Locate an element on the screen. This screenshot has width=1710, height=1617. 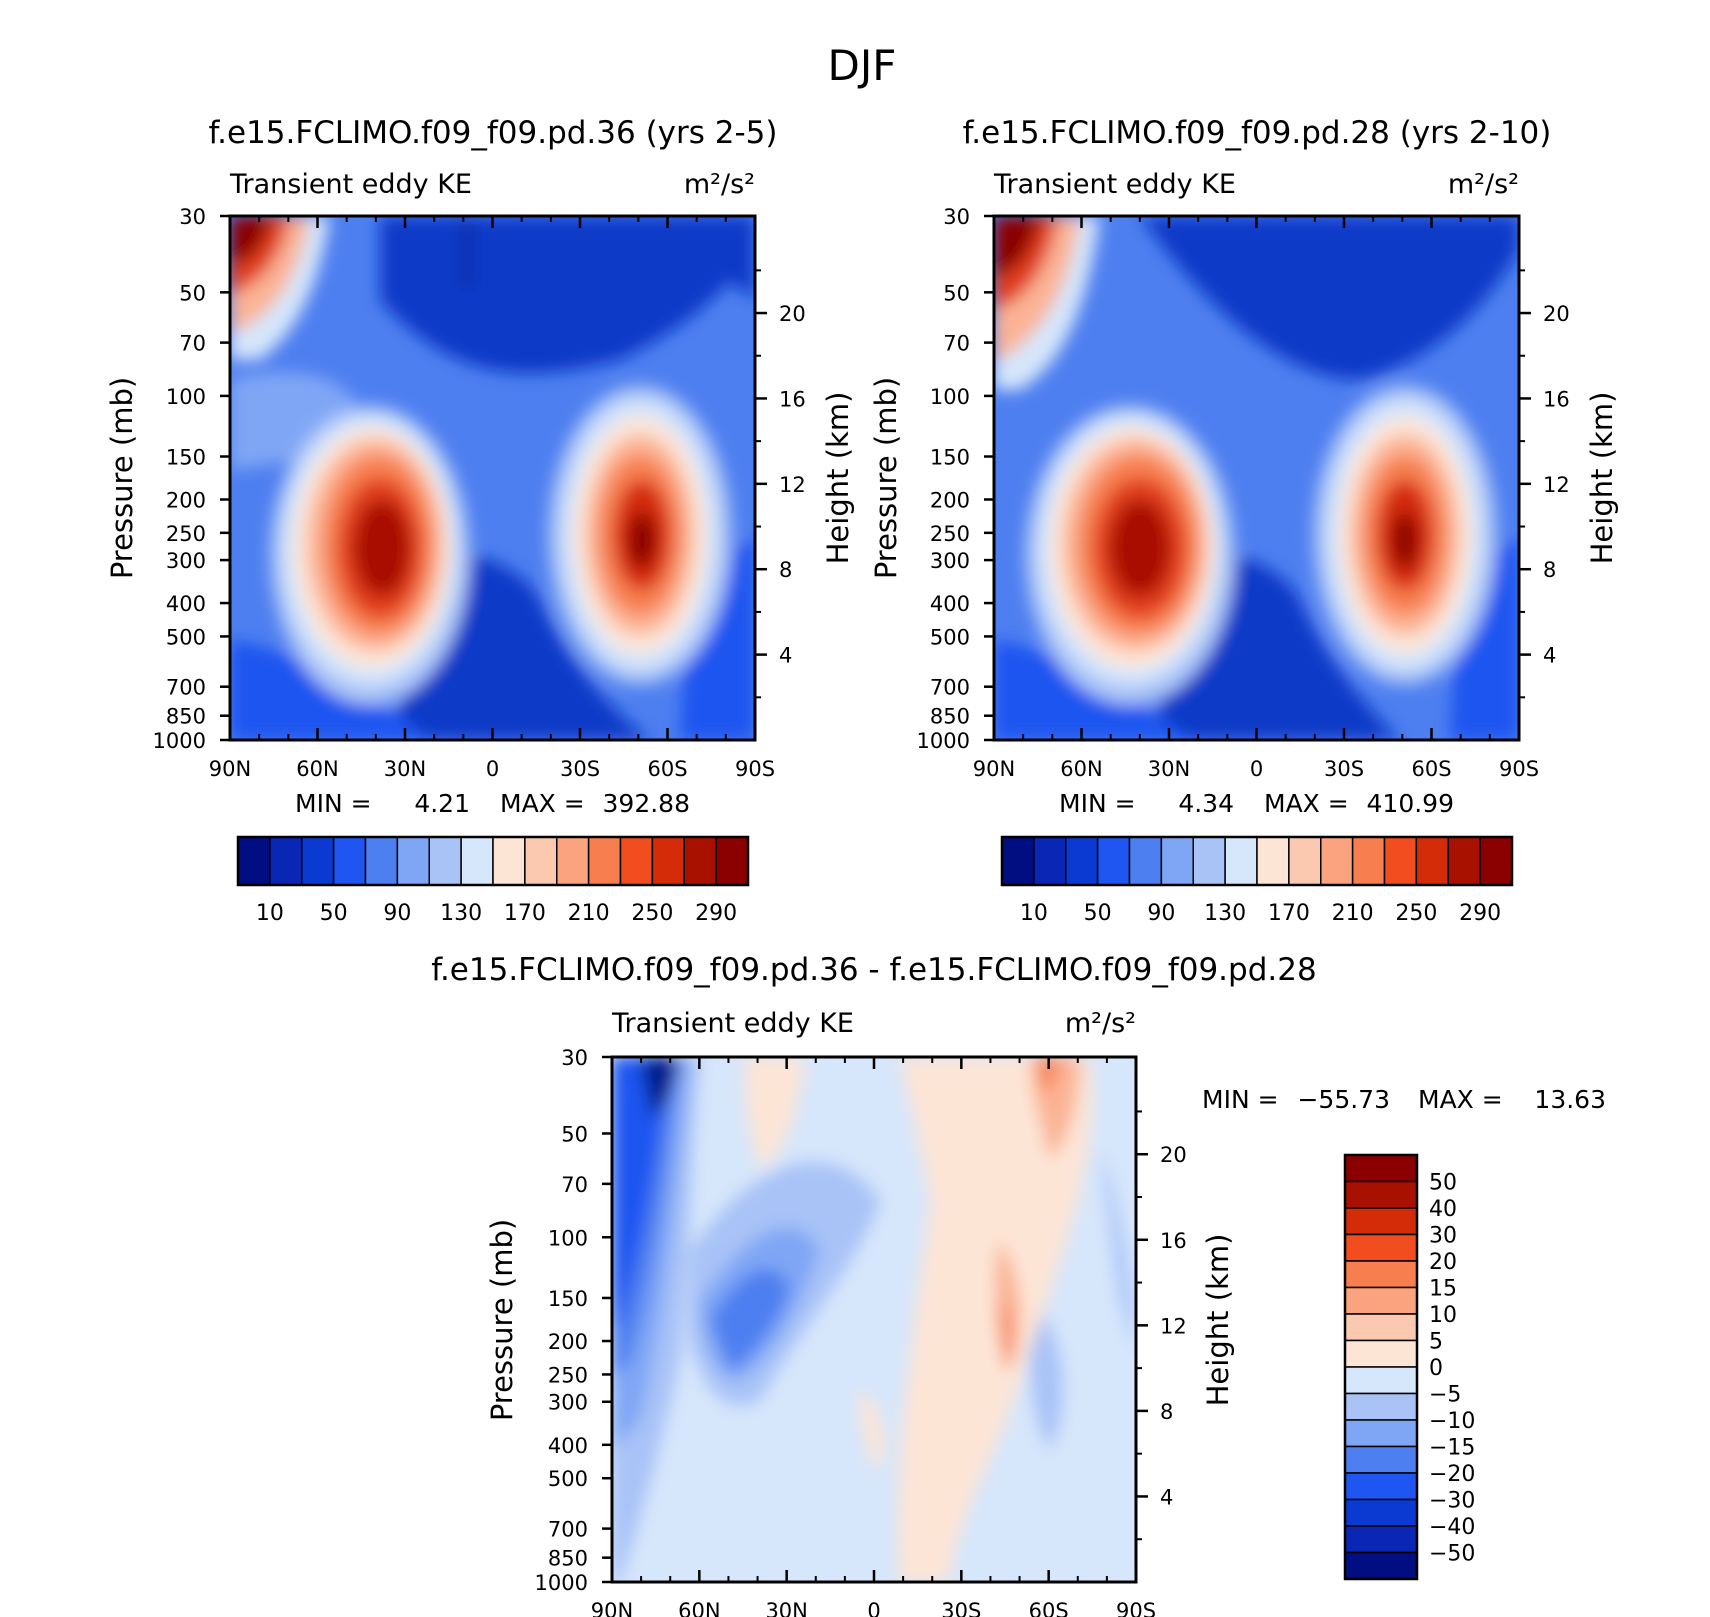
colorbar-label: −20 is located at coordinates (1452, 1474).